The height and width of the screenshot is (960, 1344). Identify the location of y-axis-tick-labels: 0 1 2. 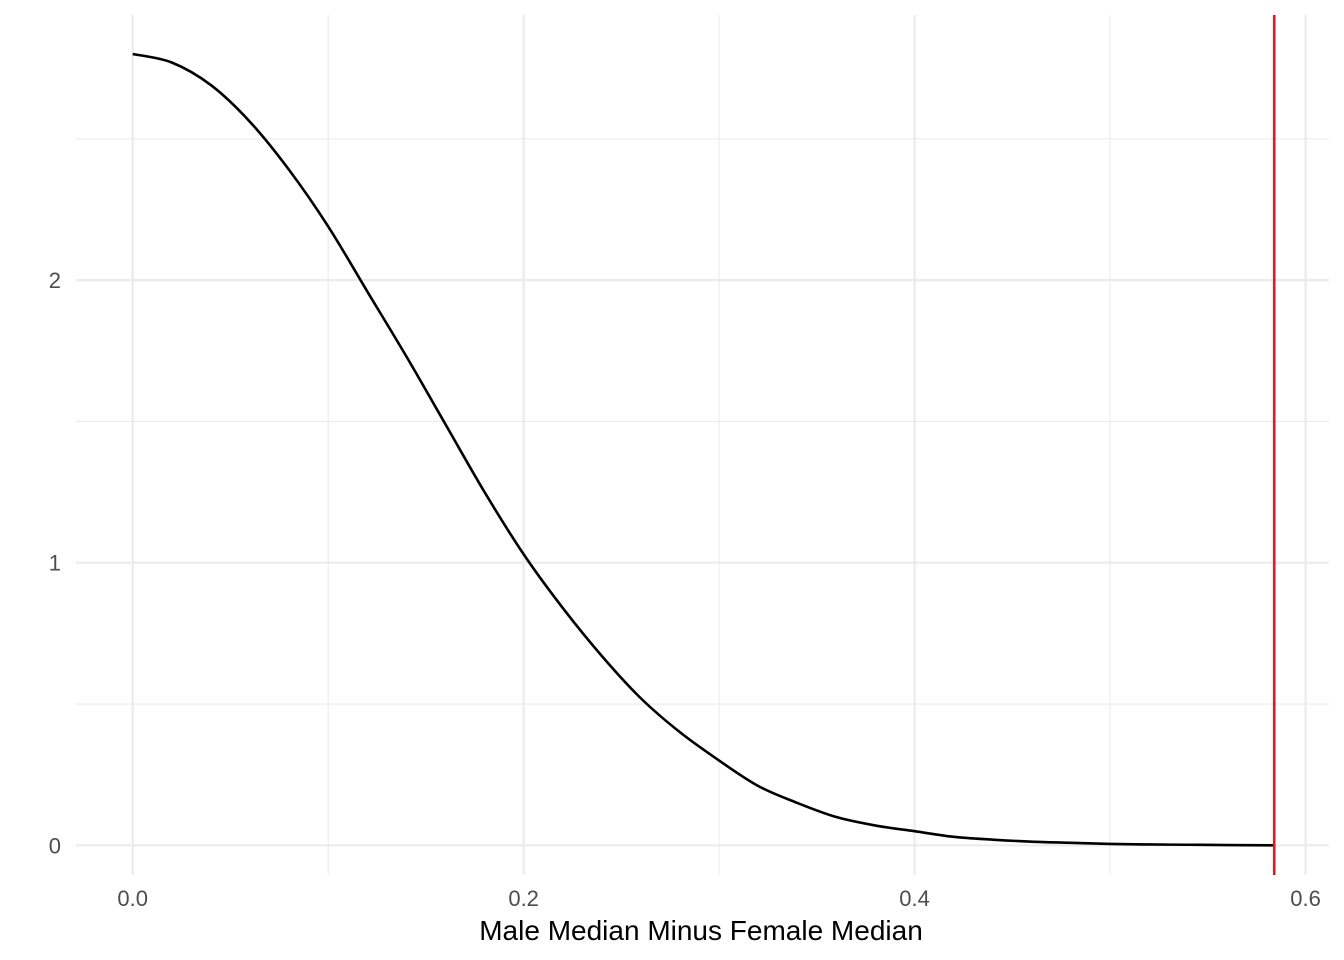
(55, 563).